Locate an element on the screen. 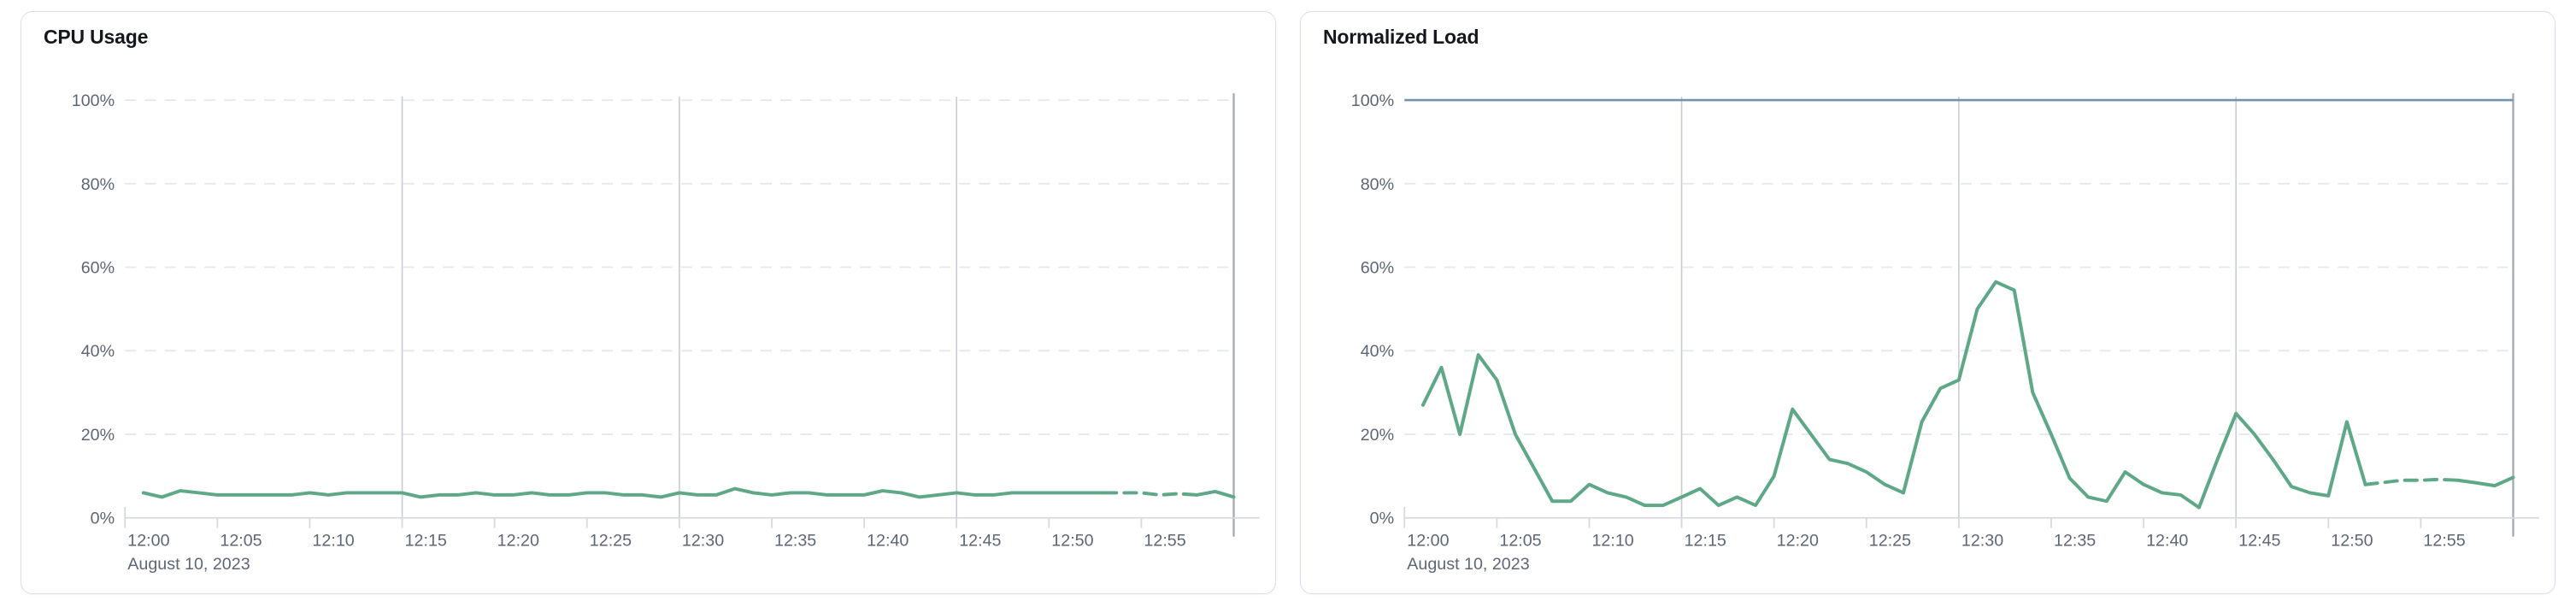 The width and height of the screenshot is (2576, 607). chart-title: Normalized Load is located at coordinates (1401, 37).